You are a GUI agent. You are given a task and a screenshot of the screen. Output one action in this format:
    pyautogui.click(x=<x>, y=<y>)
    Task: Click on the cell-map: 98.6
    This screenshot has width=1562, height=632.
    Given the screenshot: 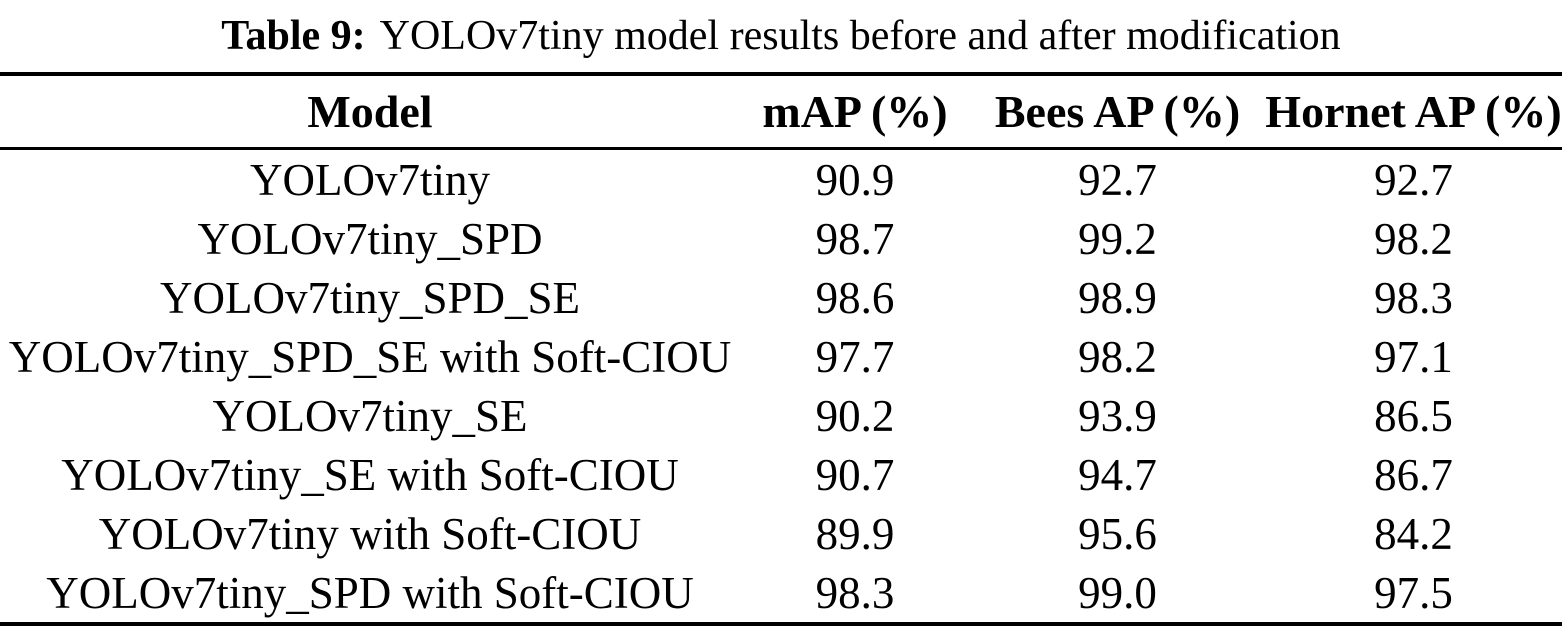 What is the action you would take?
    pyautogui.click(x=855, y=297)
    